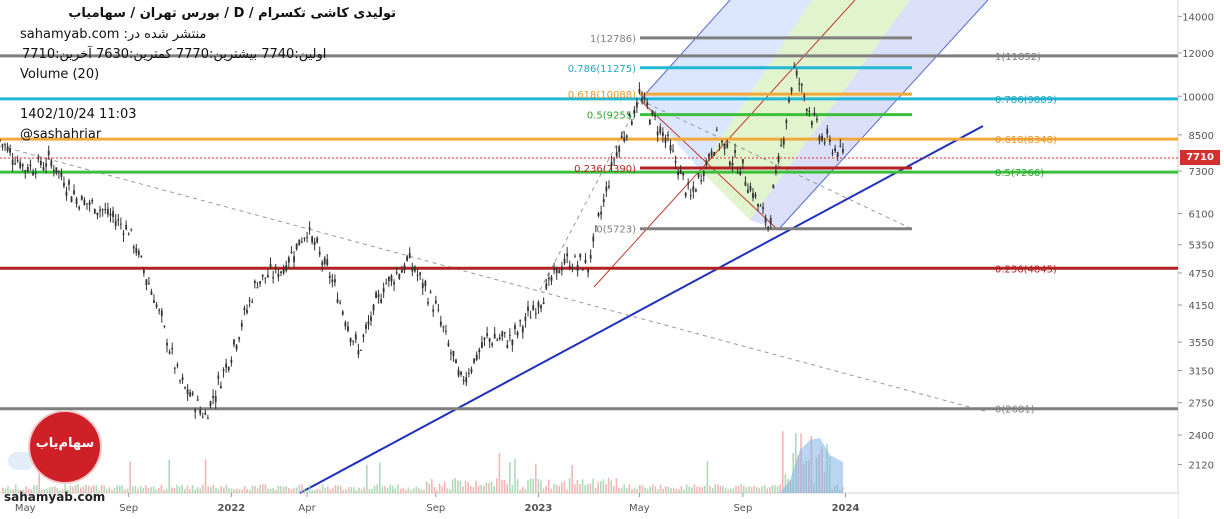 The width and height of the screenshot is (1224, 519). I want to click on fork-median-line, so click(724, 144).